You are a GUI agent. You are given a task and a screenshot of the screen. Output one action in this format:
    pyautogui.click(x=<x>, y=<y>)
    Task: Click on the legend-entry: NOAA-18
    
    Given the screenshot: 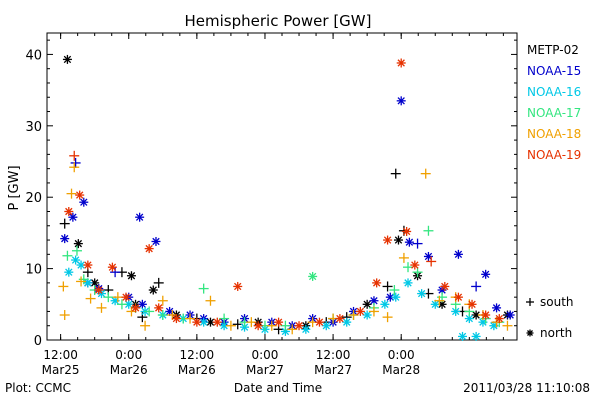 What is the action you would take?
    pyautogui.click(x=554, y=134)
    